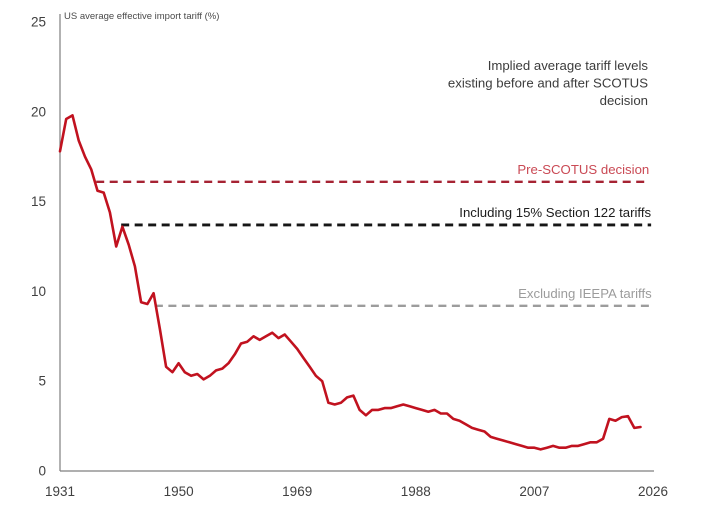  I want to click on y-tick-labels: 0 5 10 15 20 25, so click(38, 247).